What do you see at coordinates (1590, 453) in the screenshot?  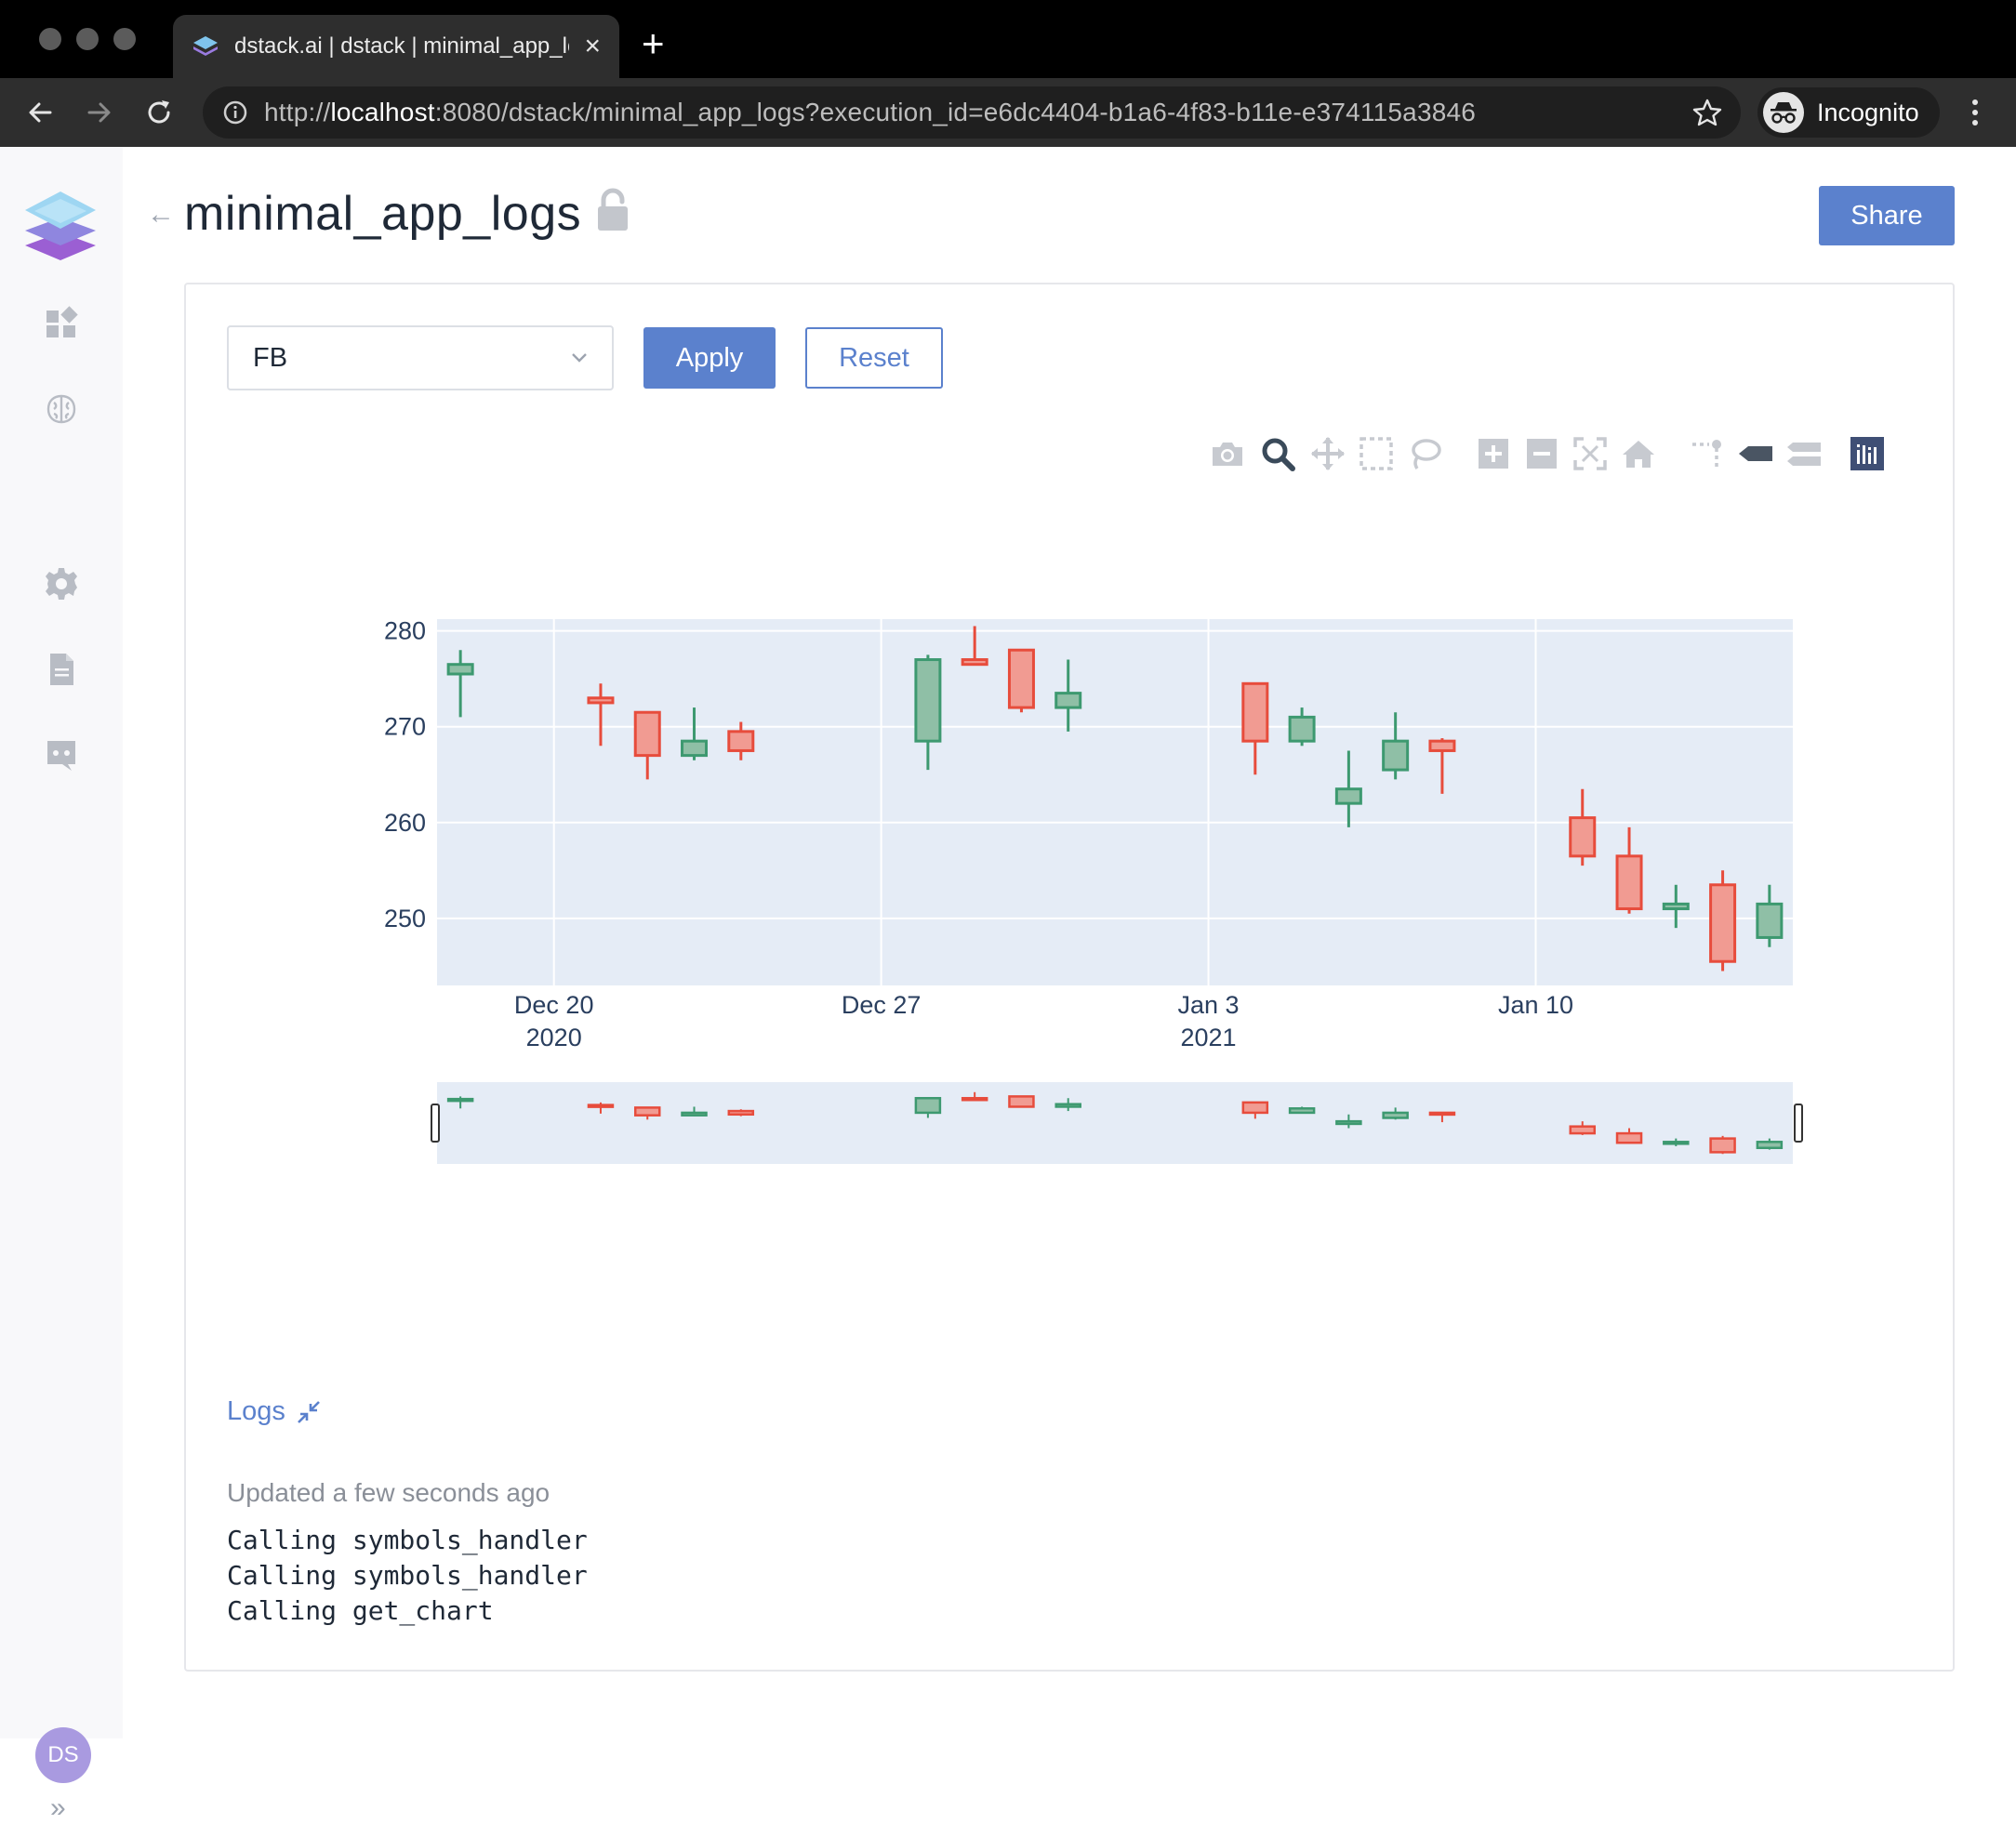 I see `autoscale-icon` at bounding box center [1590, 453].